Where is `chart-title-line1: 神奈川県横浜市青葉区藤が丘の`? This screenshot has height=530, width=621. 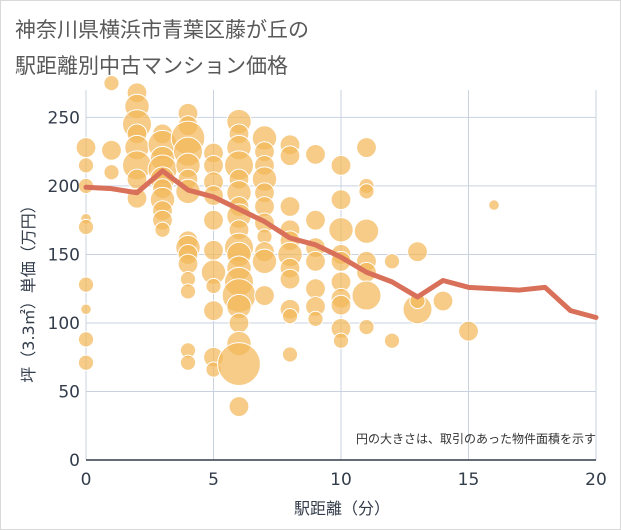
chart-title-line1: 神奈川県横浜市青葉区藤が丘の is located at coordinates (162, 30).